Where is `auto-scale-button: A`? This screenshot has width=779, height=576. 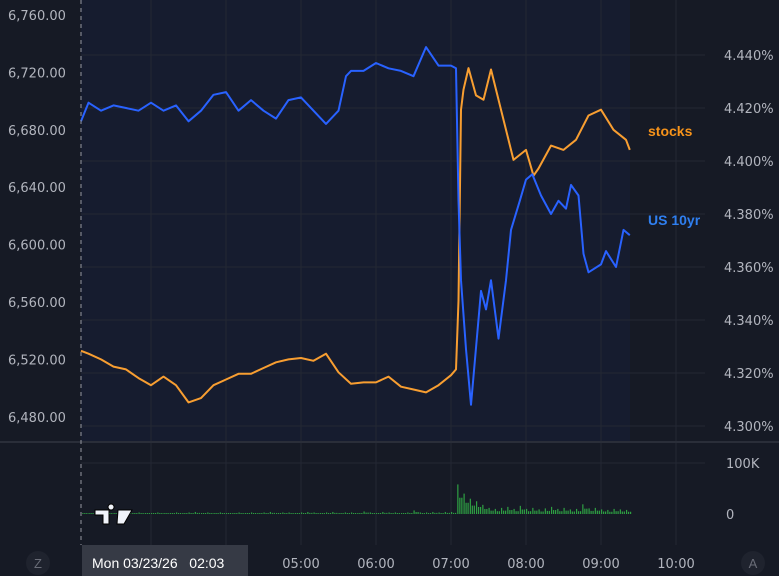 auto-scale-button: A is located at coordinates (753, 563).